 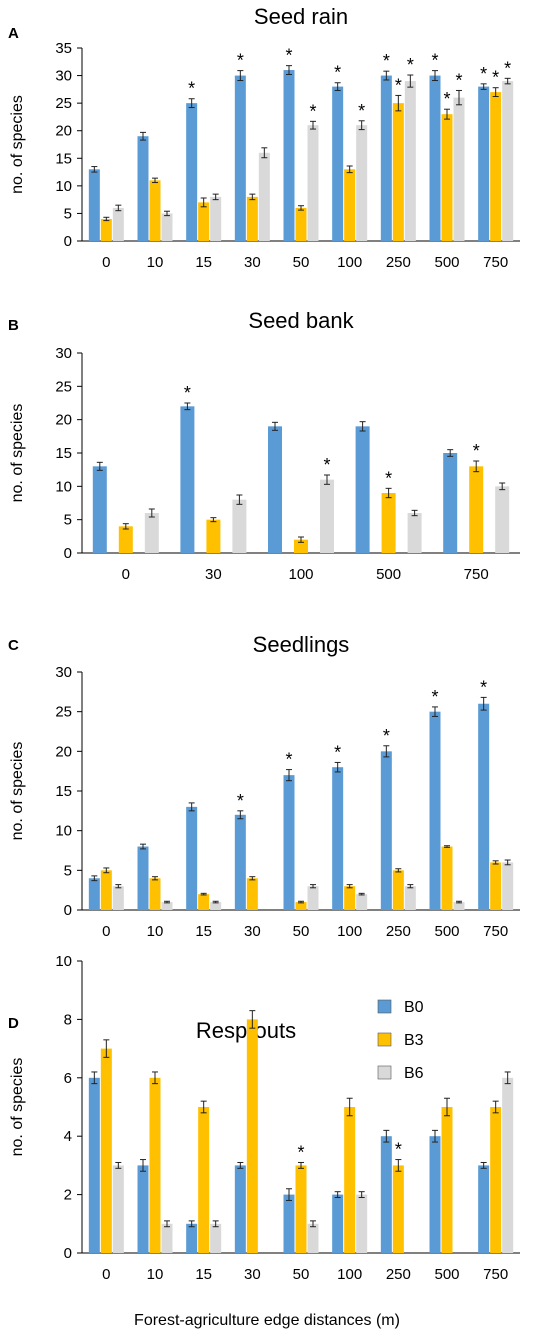 I want to click on y-tick-label: 2, so click(x=68, y=1195).